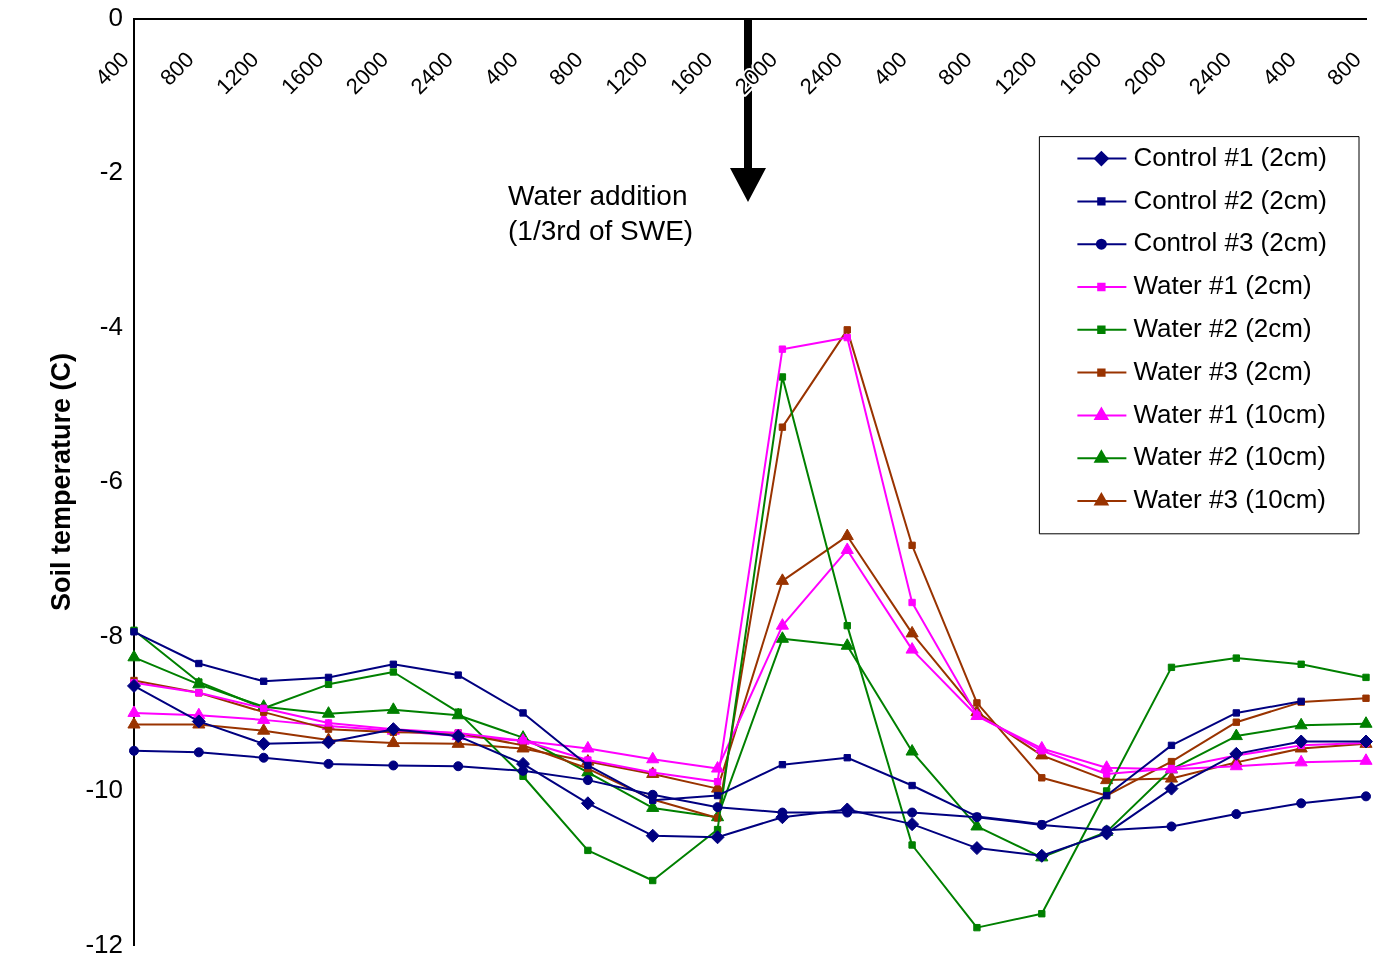 The width and height of the screenshot is (1374, 964). I want to click on legend-label: Water #1 (2cm), so click(1222, 285).